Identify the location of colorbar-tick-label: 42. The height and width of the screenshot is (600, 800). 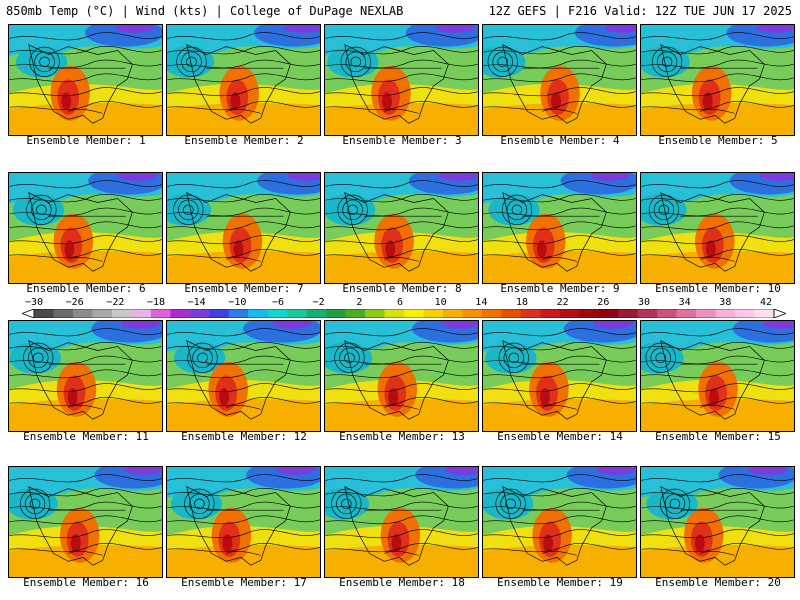
(766, 302).